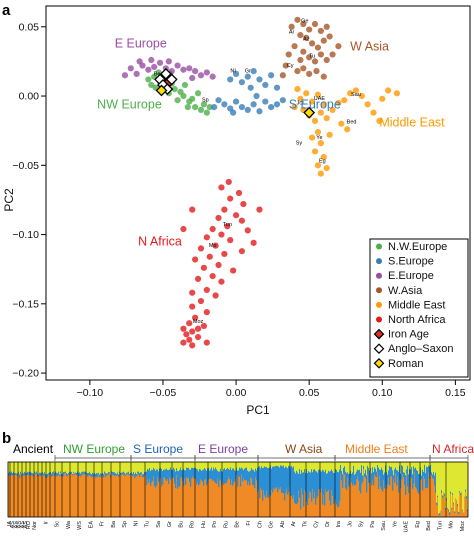 This screenshot has width=474, height=550. What do you see at coordinates (259, 79) in the screenshot?
I see `point-s` at bounding box center [259, 79].